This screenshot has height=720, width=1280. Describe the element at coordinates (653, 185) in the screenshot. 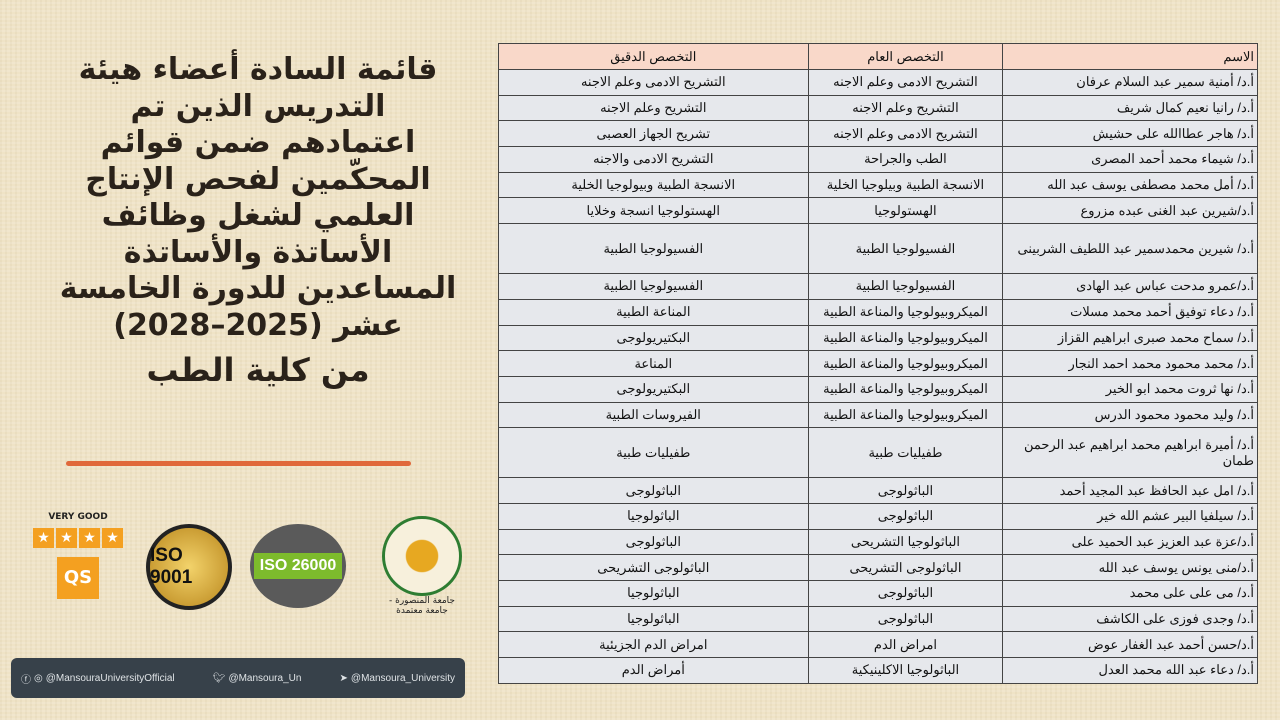

I see `cell-precise: الانسجة الطبية وبيولوجيا الخلية` at that location.